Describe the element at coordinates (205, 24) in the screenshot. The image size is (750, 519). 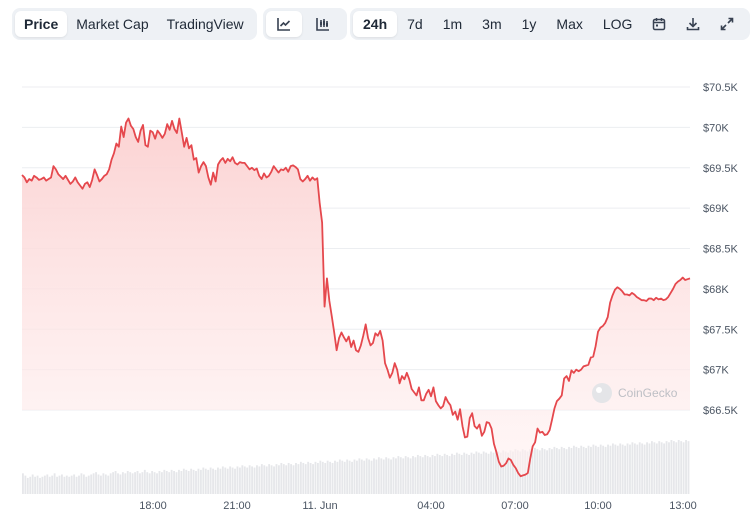
I see `tab-tradingview: TradingView` at that location.